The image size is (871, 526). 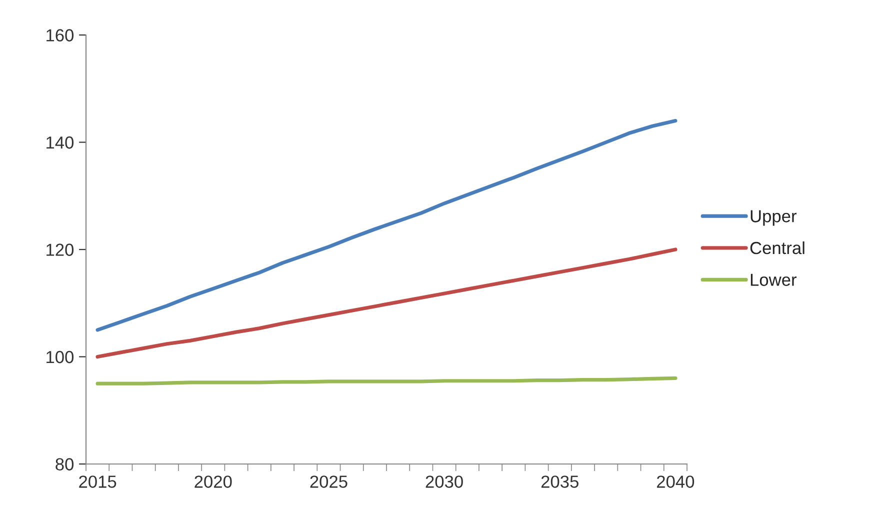 I want to click on x-tick-label: 2035, so click(x=559, y=482).